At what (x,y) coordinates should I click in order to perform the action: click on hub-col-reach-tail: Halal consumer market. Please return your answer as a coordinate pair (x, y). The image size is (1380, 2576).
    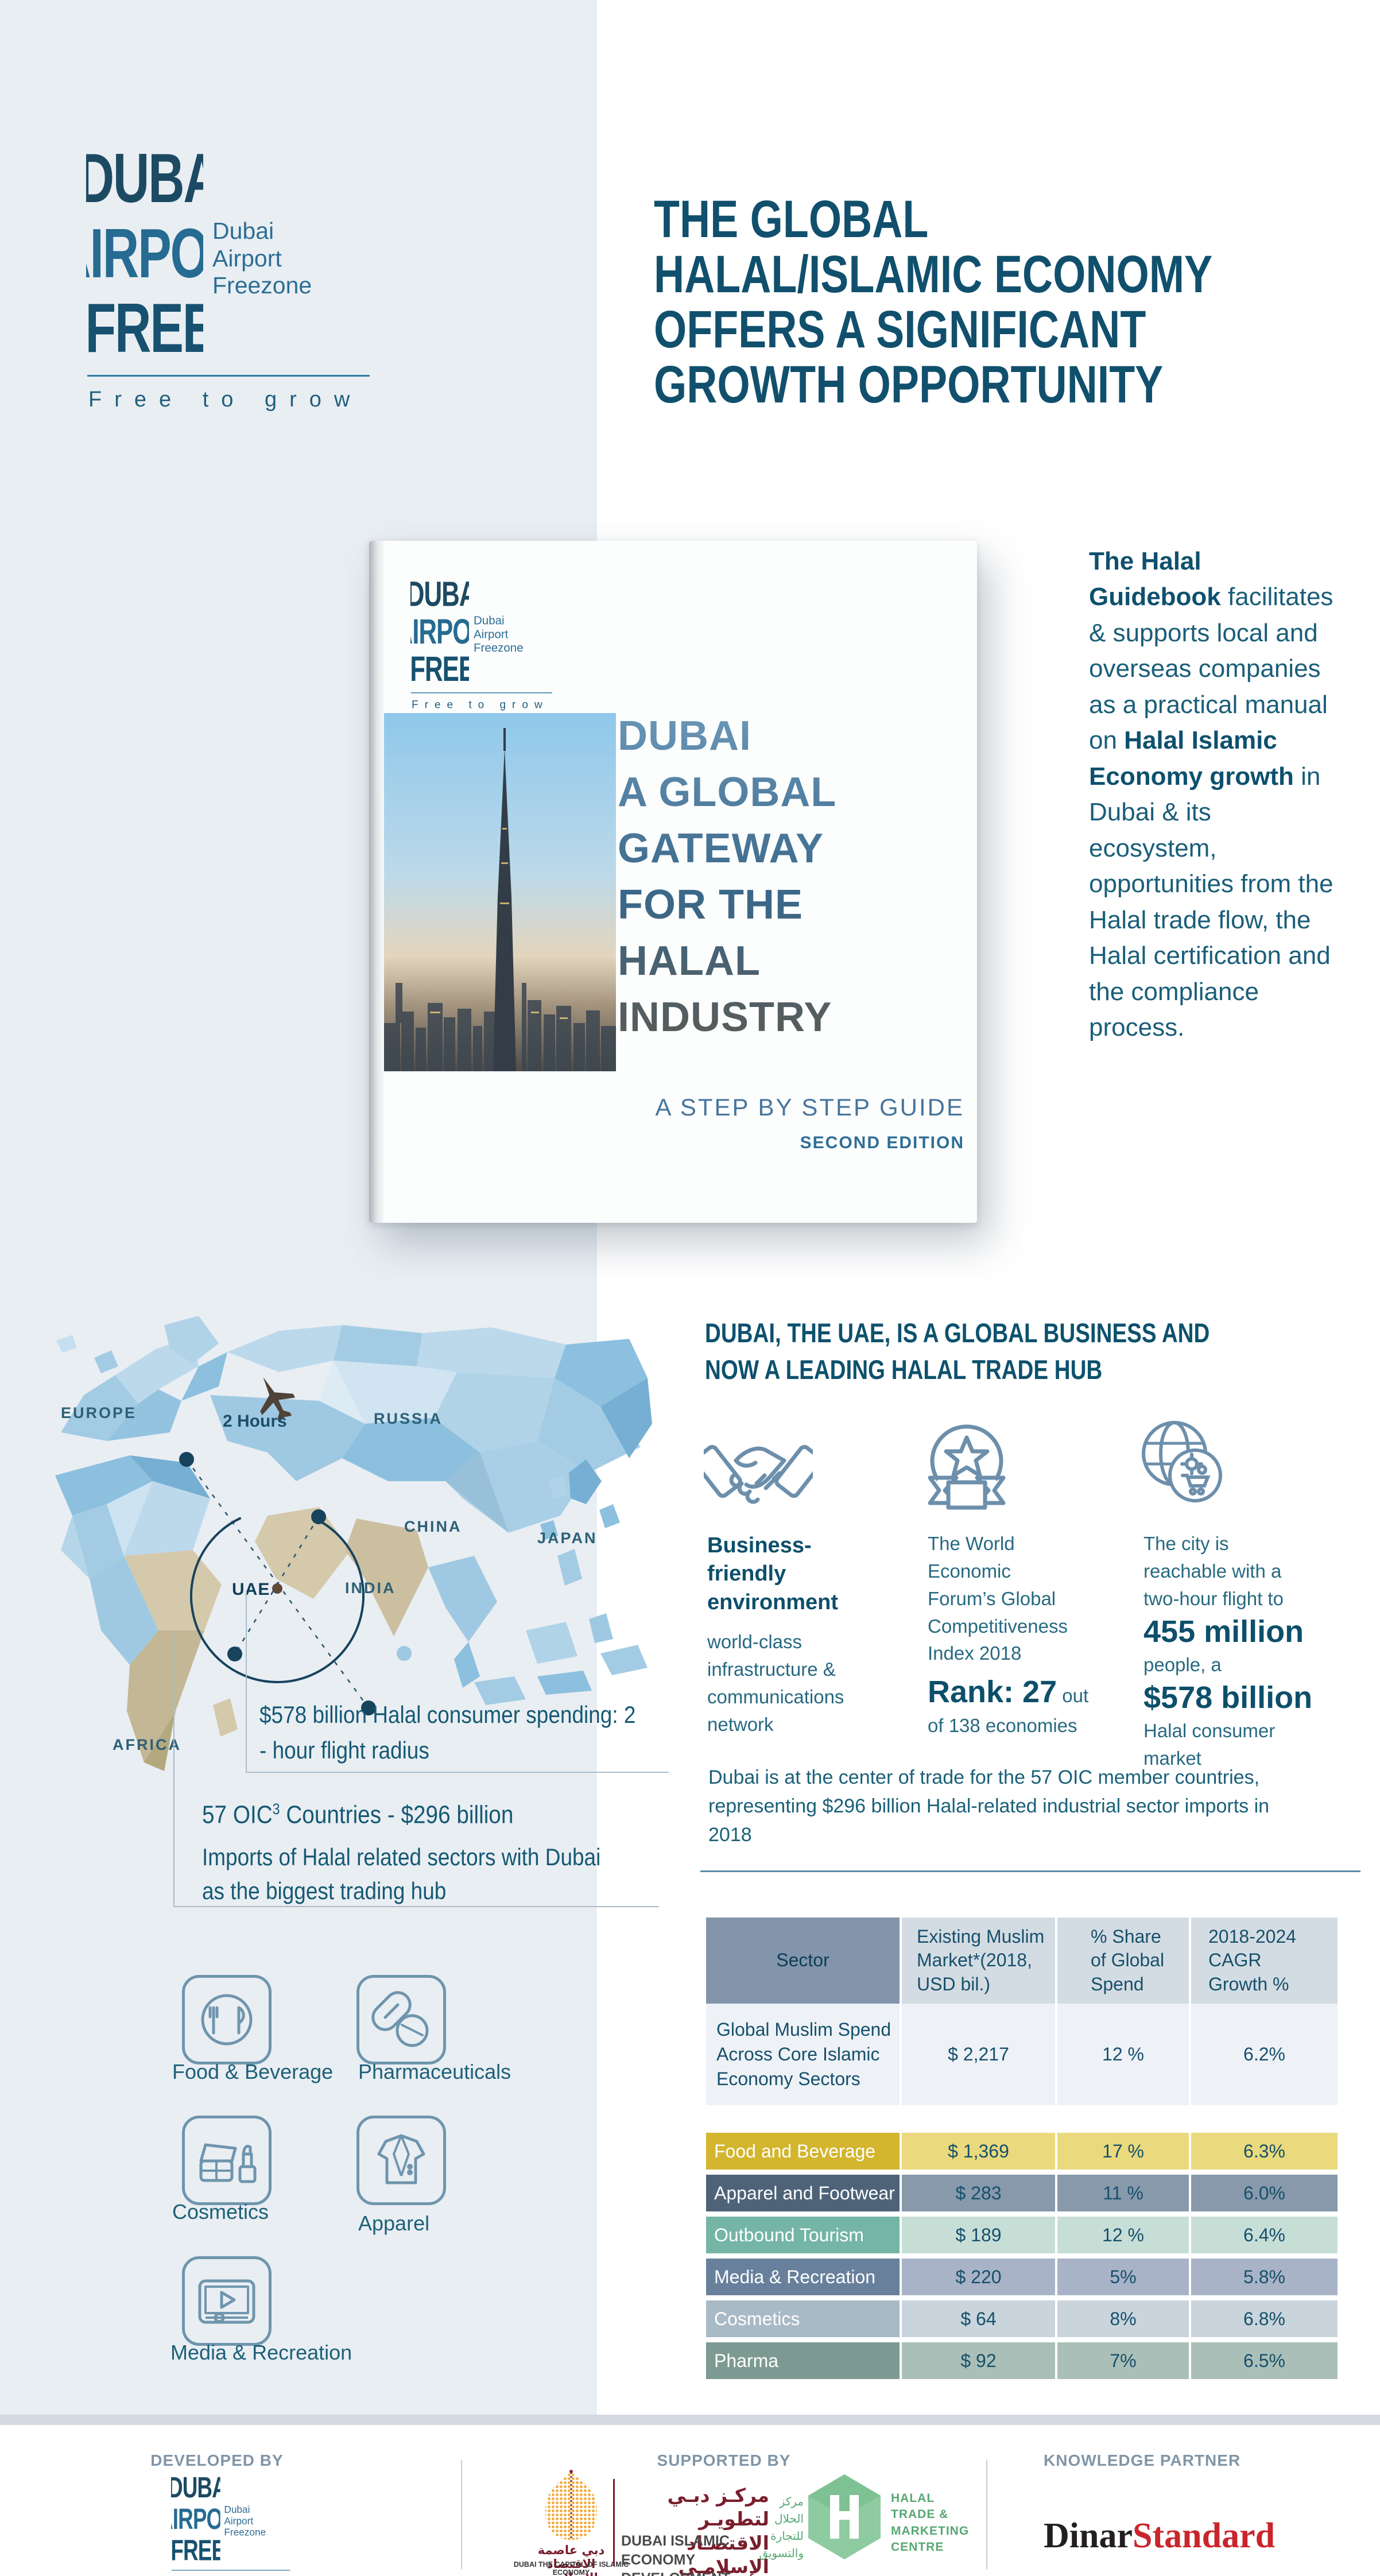
    Looking at the image, I should click on (1209, 1744).